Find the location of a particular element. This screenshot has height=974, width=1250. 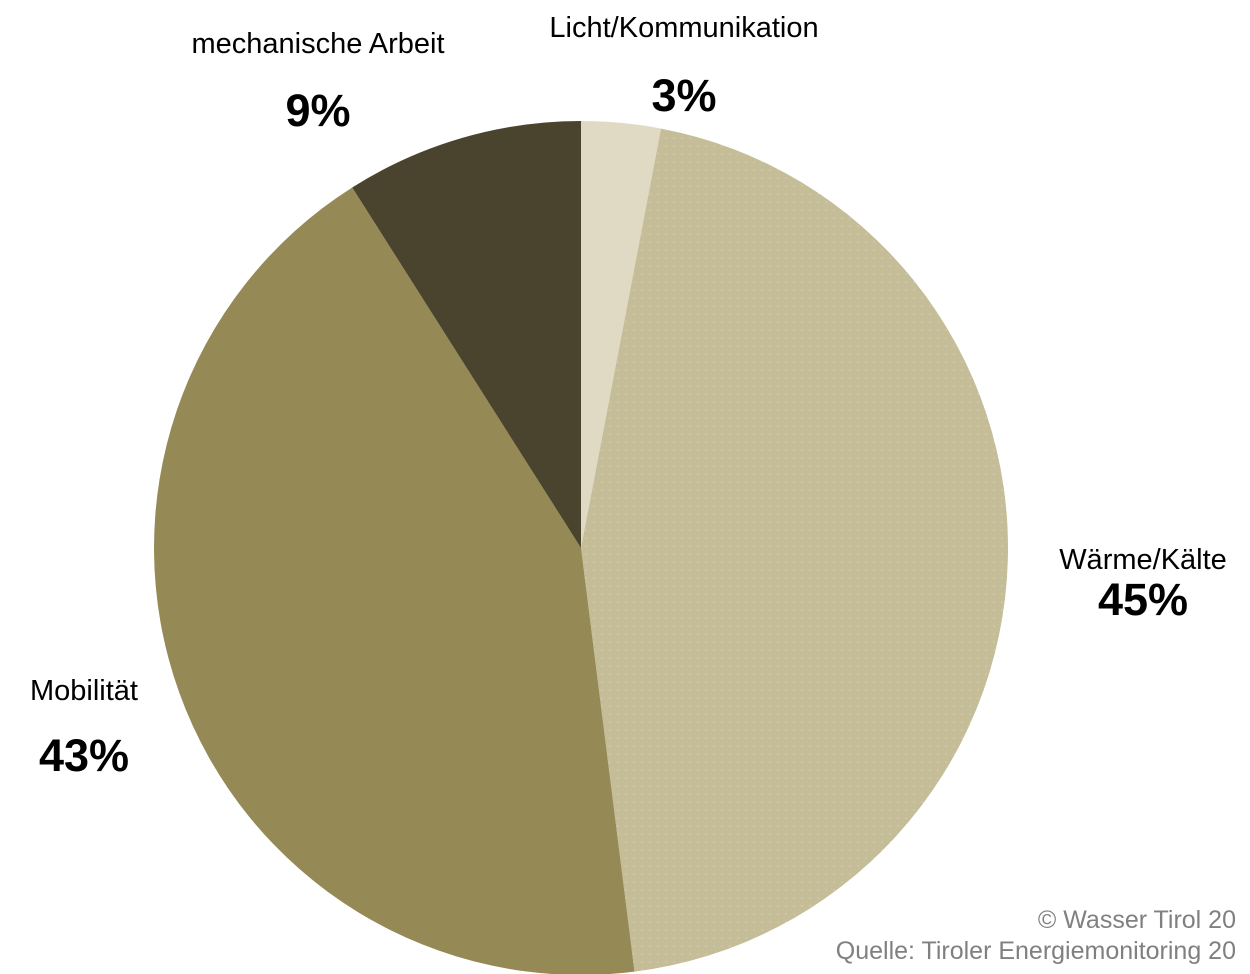

source-text: Quelle: Tiroler Energiemonitoring 20 is located at coordinates (1035, 951).